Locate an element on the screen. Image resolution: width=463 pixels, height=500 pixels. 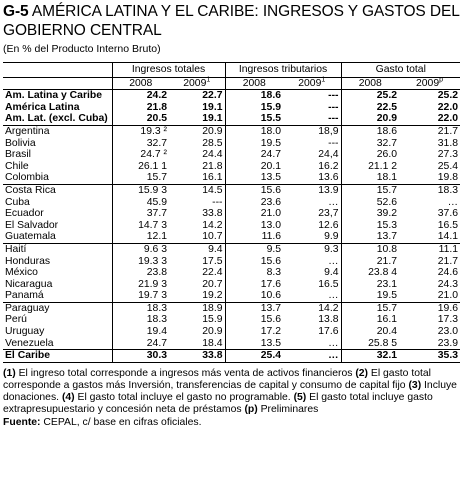
table-cell: 9.9 is located at coordinates (312, 237).